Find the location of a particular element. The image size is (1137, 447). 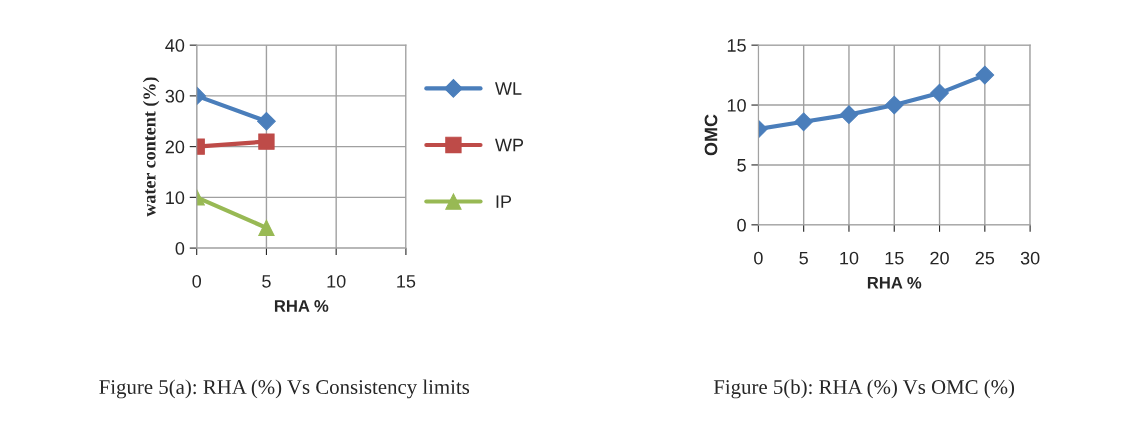

legend-label: IP is located at coordinates (504, 201).